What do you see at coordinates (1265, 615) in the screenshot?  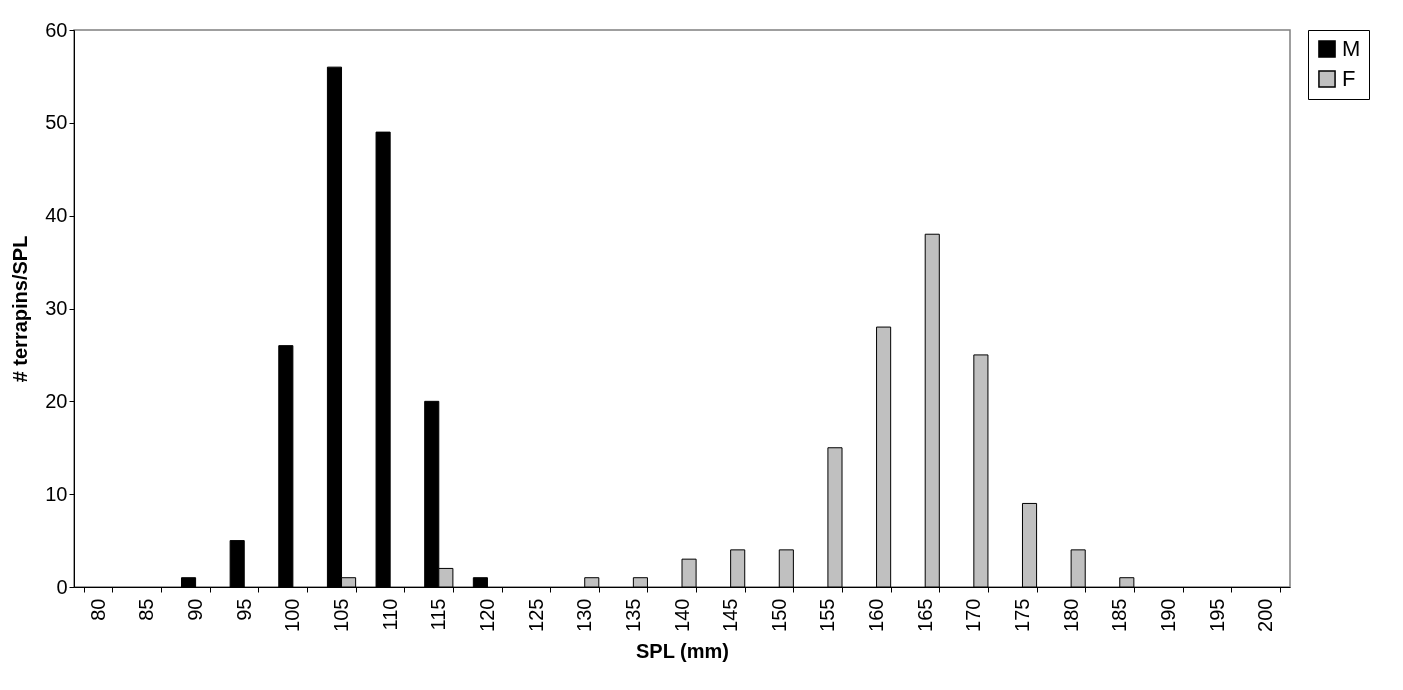 I see `x-tick-label: 200` at bounding box center [1265, 615].